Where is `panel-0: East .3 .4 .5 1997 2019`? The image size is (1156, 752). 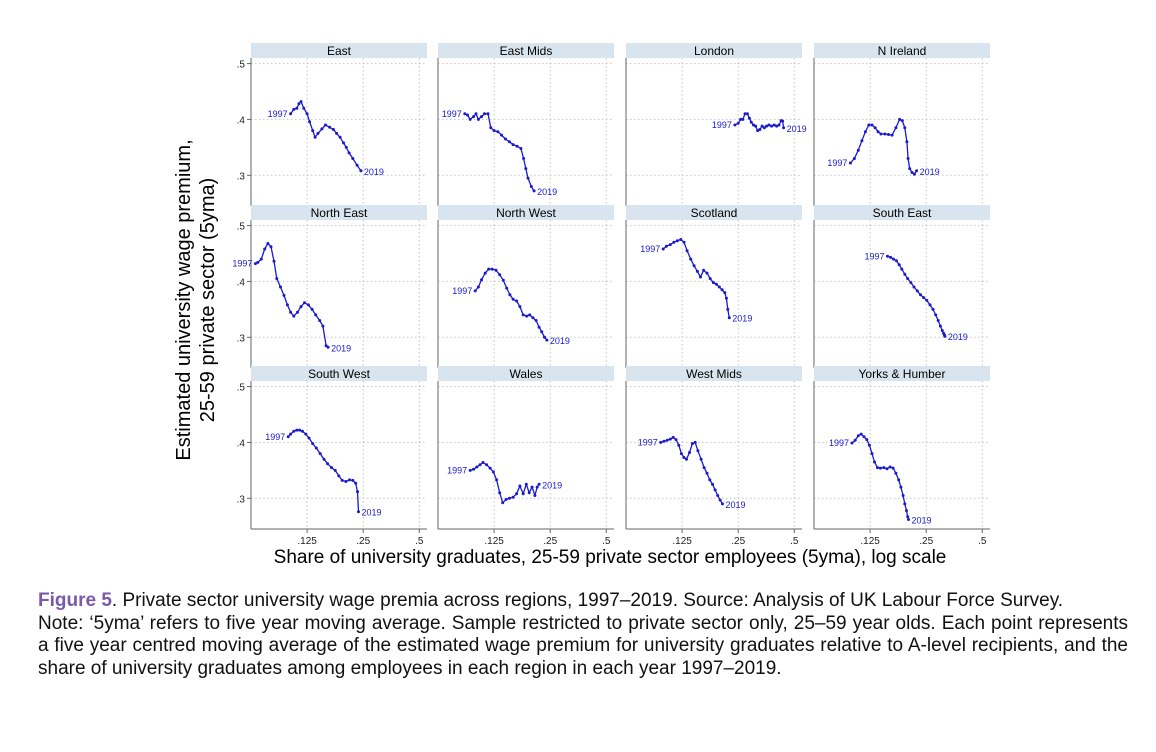
panel-0: East .3 .4 .5 1997 2019 is located at coordinates (332, 124).